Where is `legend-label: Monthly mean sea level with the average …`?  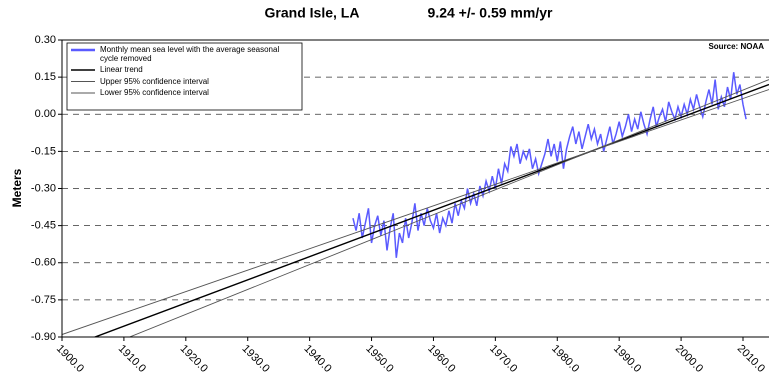 legend-label: Monthly mean sea level with the average … is located at coordinates (190, 54).